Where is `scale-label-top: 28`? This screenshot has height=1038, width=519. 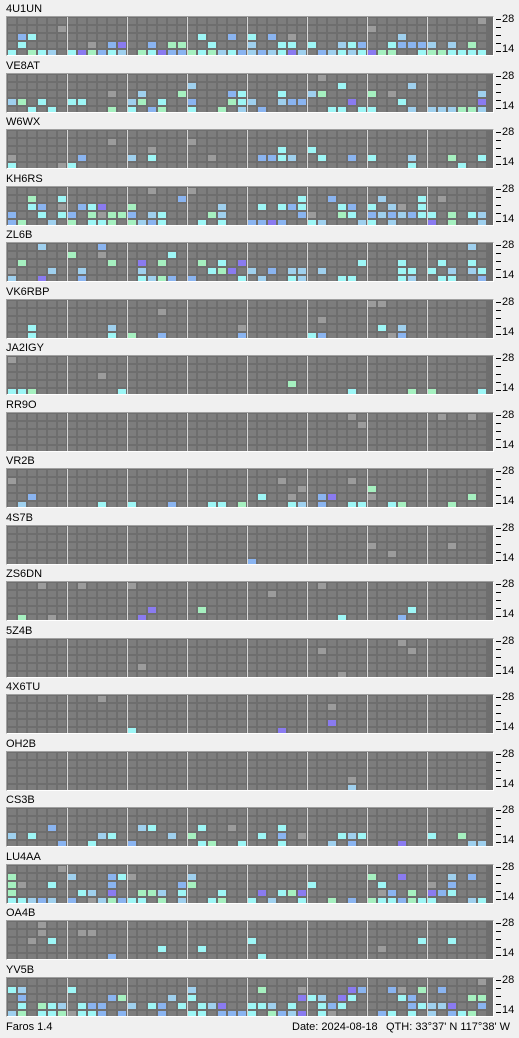
scale-label-top: 28 is located at coordinates (508, 415).